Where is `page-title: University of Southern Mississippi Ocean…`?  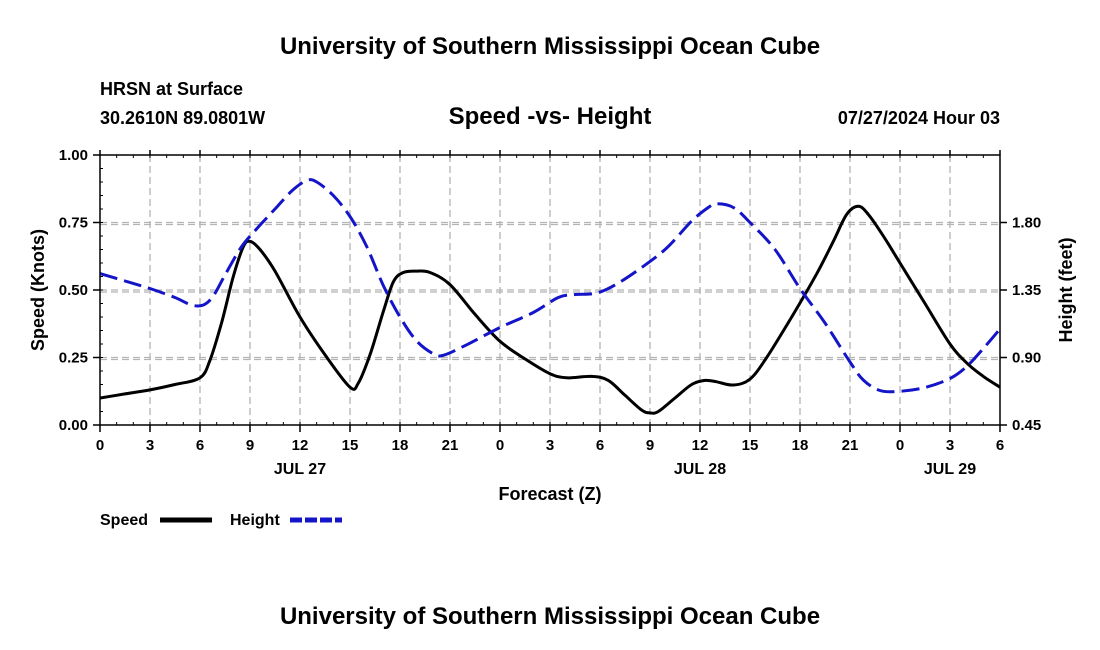
page-title: University of Southern Mississippi Ocean… is located at coordinates (550, 46).